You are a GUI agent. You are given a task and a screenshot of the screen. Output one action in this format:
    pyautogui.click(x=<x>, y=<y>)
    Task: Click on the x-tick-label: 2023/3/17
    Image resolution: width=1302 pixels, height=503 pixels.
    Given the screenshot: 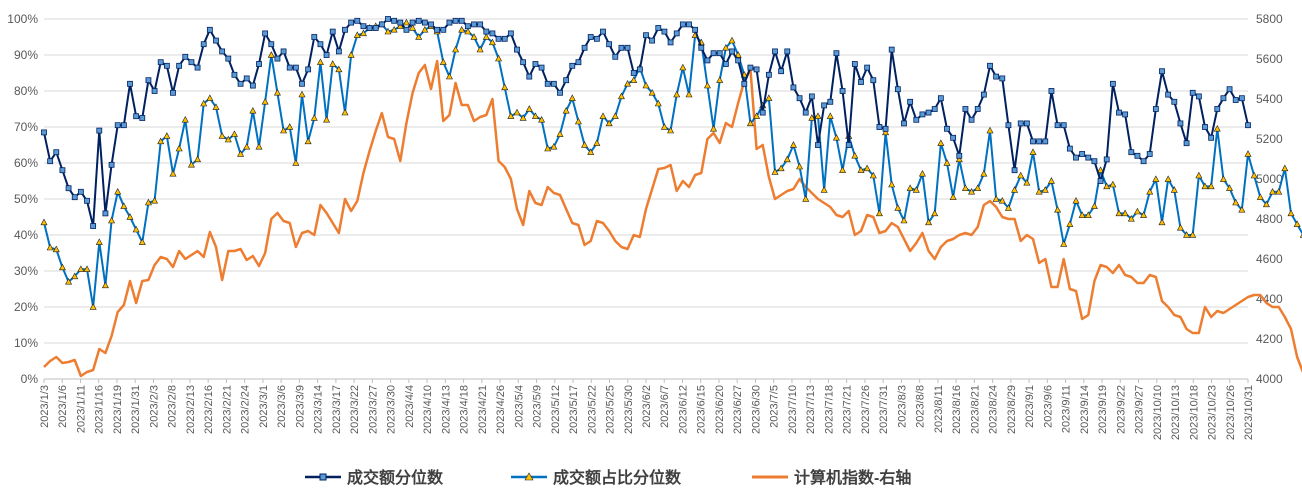 What is the action you would take?
    pyautogui.click(x=337, y=409)
    